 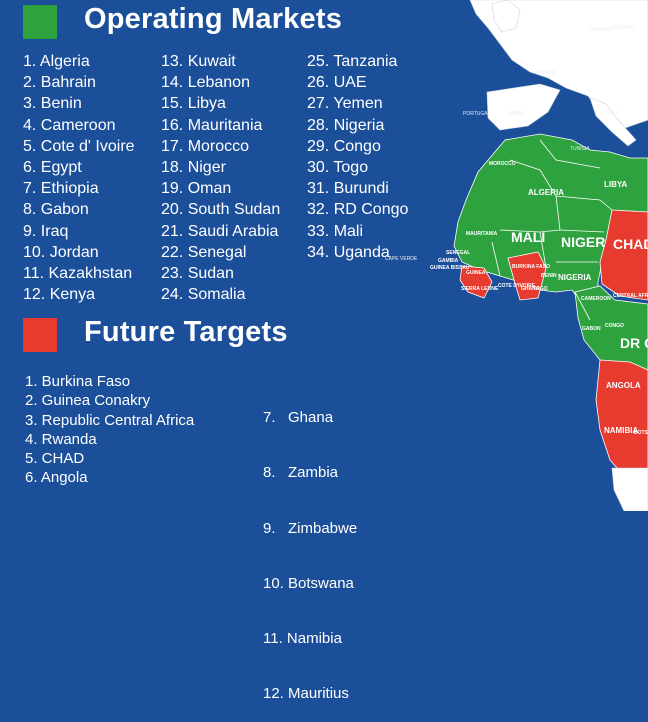 I want to click on map-label-ghana: GHANA, so click(x=530, y=289).